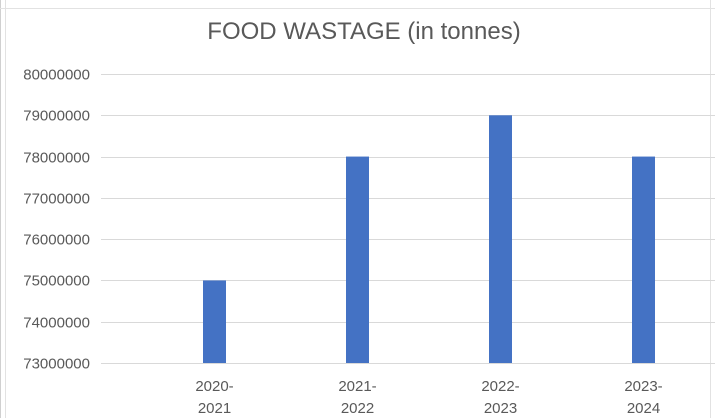 This screenshot has width=715, height=418. I want to click on y-tick-label: 77000000, so click(56, 199).